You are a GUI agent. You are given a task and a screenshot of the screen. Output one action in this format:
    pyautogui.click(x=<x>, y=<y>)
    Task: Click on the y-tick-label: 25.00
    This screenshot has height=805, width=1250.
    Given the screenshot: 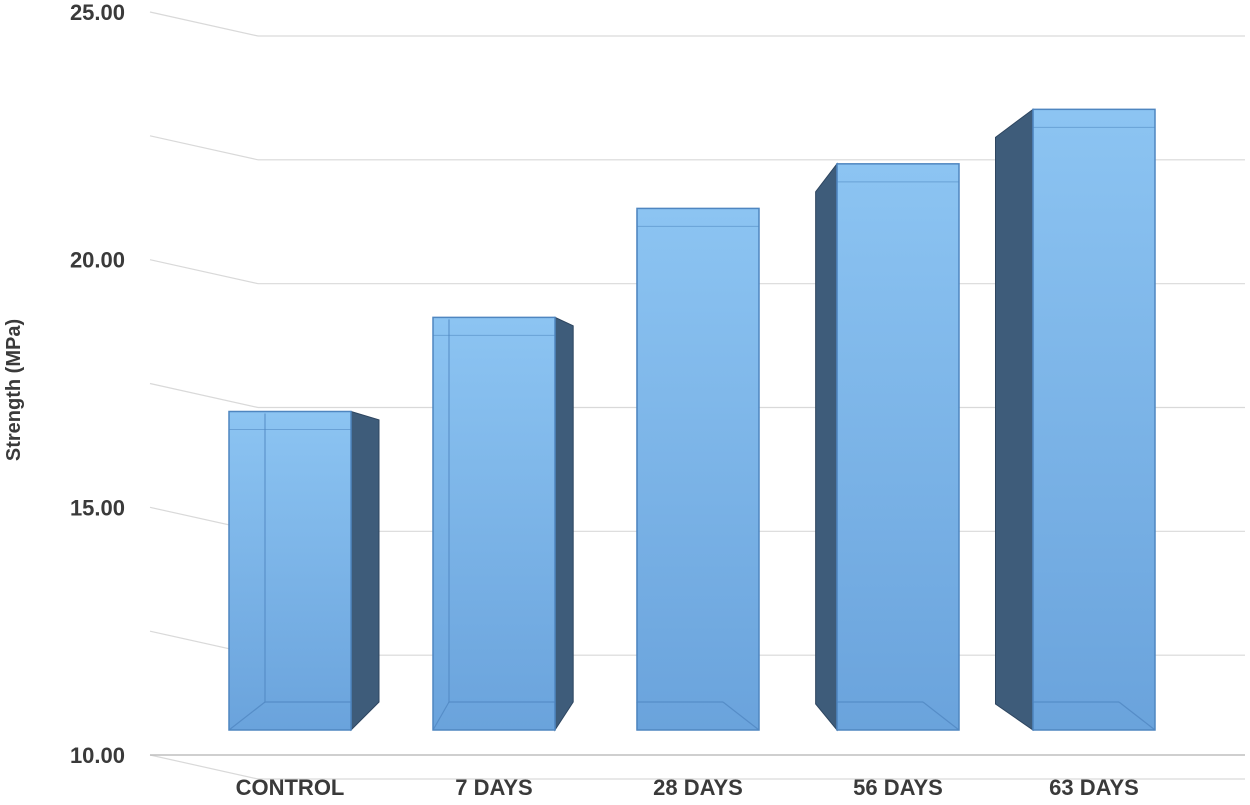 What is the action you would take?
    pyautogui.click(x=97, y=12)
    